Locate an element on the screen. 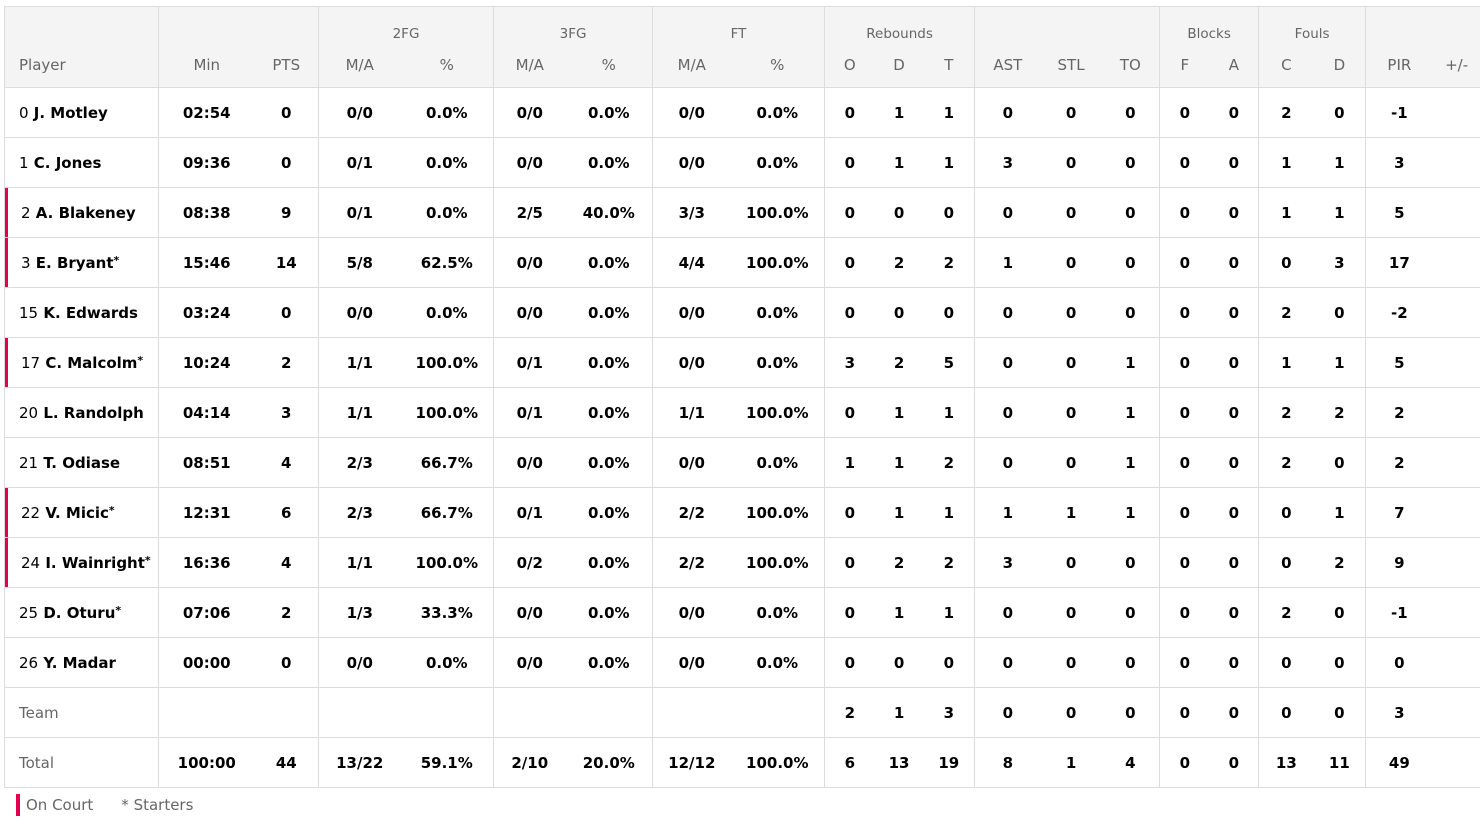 The height and width of the screenshot is (826, 1480). stat-: 62.5% is located at coordinates (447, 262).